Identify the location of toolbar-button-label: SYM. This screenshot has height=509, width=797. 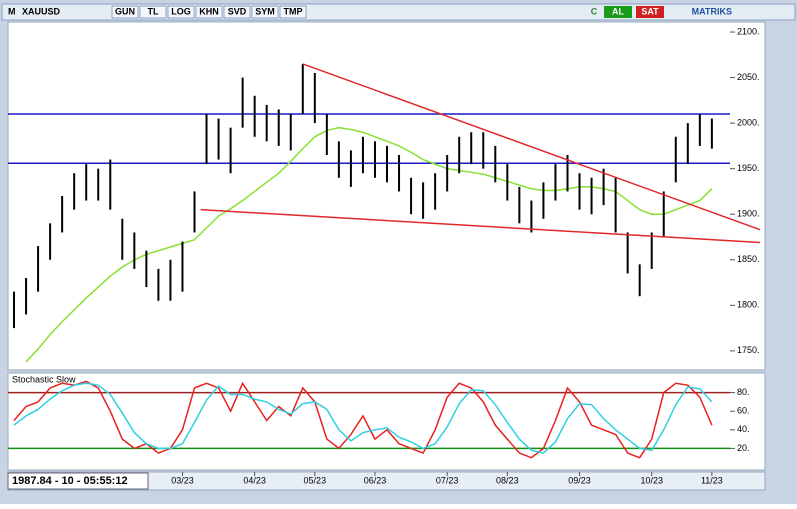
(265, 11).